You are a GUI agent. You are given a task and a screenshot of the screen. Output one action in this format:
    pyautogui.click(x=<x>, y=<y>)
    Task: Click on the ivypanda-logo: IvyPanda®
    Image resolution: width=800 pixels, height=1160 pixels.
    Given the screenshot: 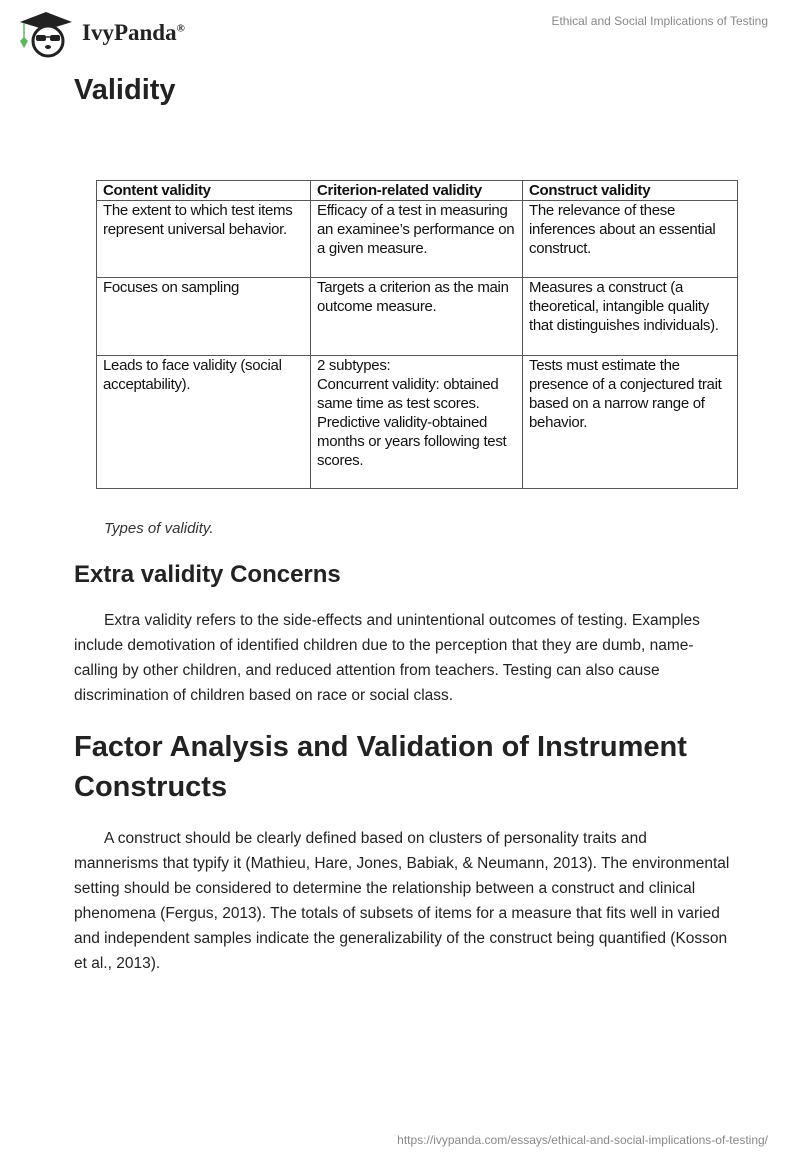 What is the action you would take?
    pyautogui.click(x=100, y=33)
    